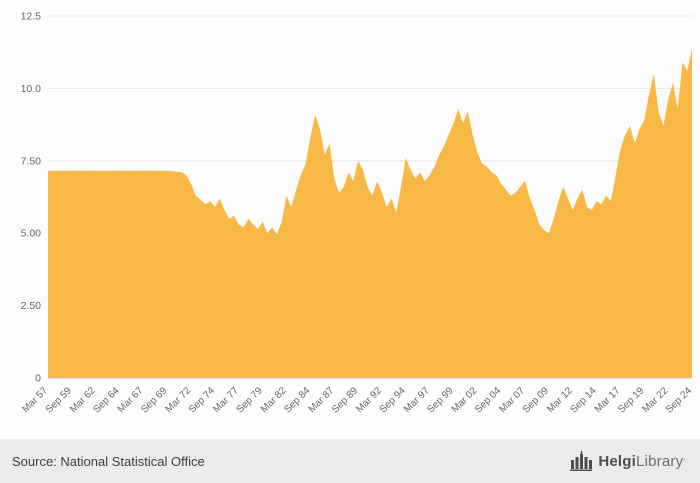 This screenshot has height=483, width=700. What do you see at coordinates (581, 461) in the screenshot?
I see `helgi-columns-icon` at bounding box center [581, 461].